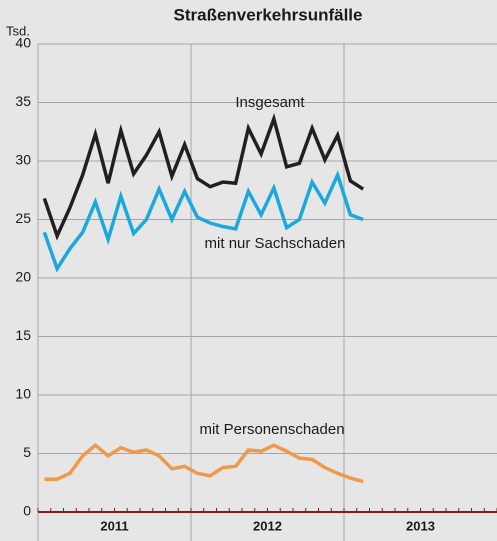 Image resolution: width=497 pixels, height=541 pixels. I want to click on chart-title: Straßenverkehrsunfälle, so click(268, 14).